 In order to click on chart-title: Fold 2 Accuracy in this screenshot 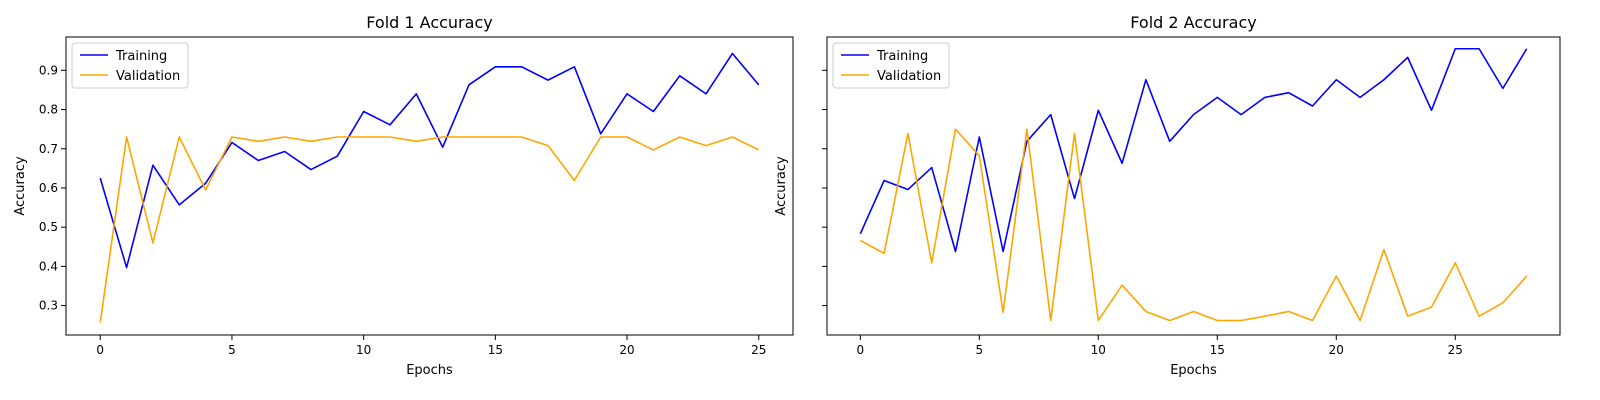, I will do `click(1193, 22)`.